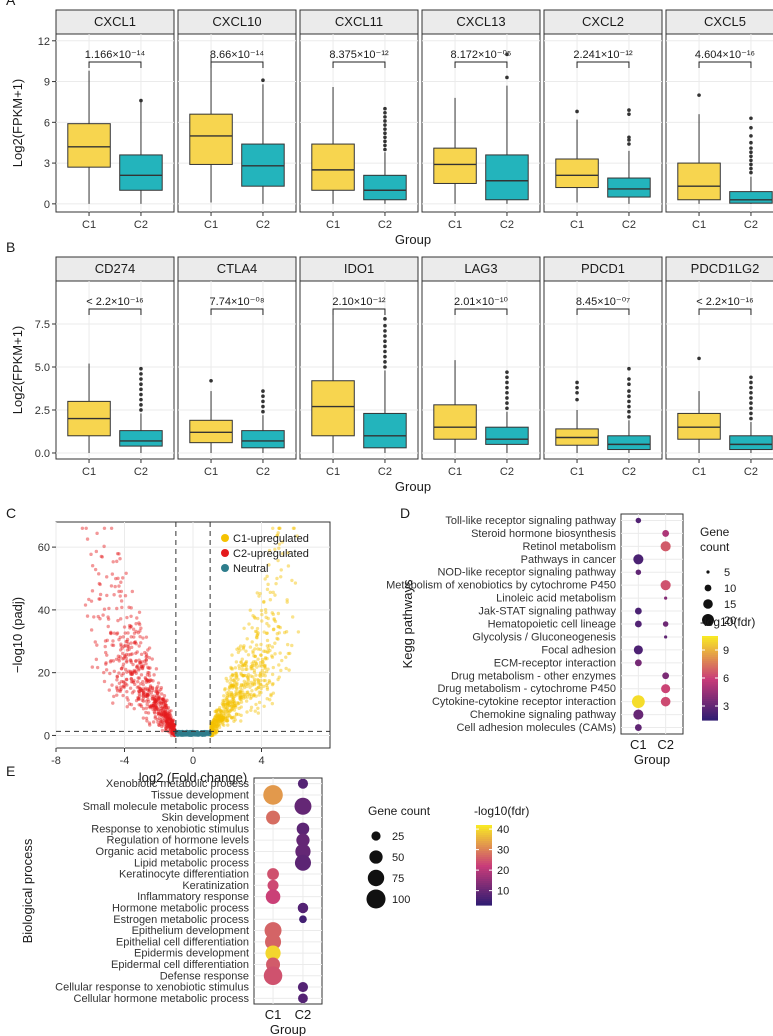 This screenshot has width=773, height=1036. What do you see at coordinates (237, 311) in the screenshot?
I see `significance-bracket` at bounding box center [237, 311].